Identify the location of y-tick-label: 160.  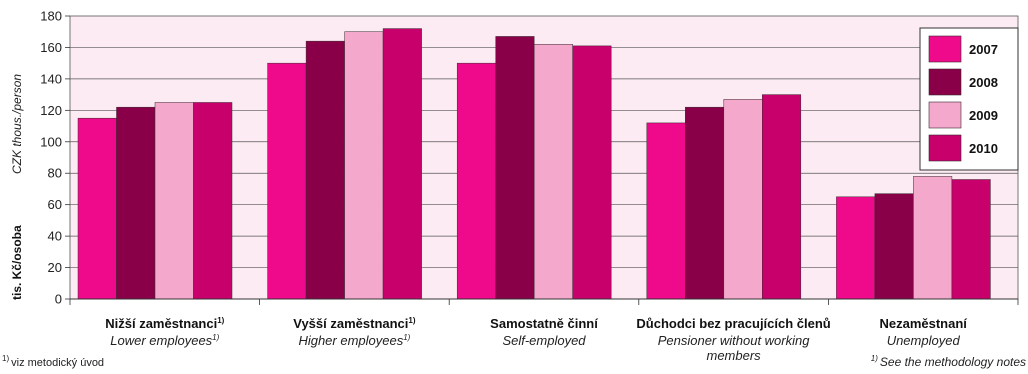
(51, 47).